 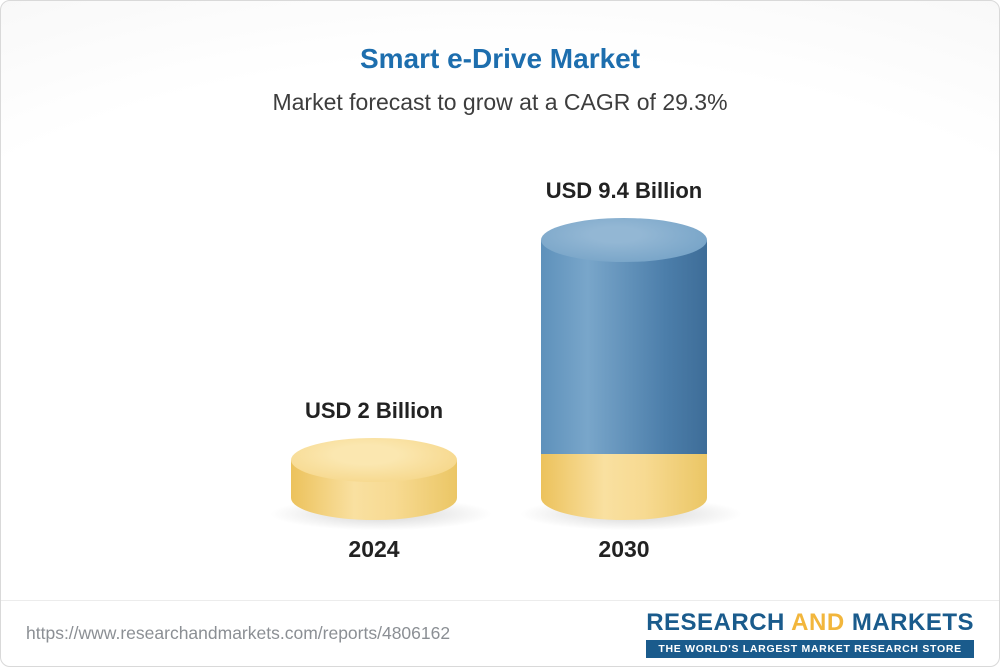 What do you see at coordinates (624, 549) in the screenshot?
I see `bar-category-label: 2030` at bounding box center [624, 549].